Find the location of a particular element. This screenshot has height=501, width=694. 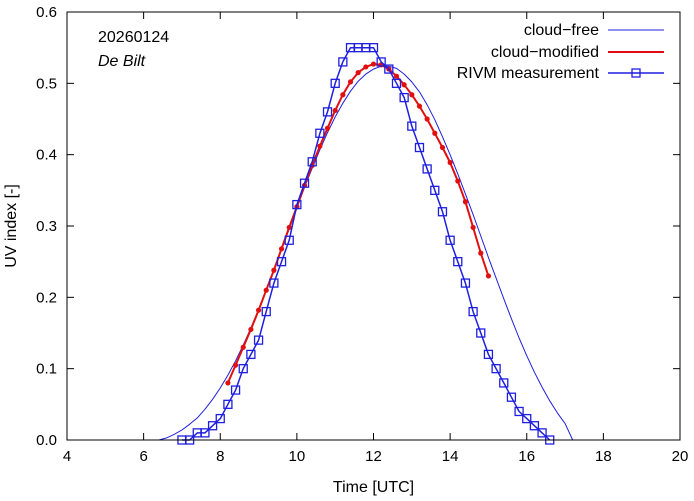

x-tick-labels: 4 6 8 10 12 14 16 18 20 is located at coordinates (376, 456).